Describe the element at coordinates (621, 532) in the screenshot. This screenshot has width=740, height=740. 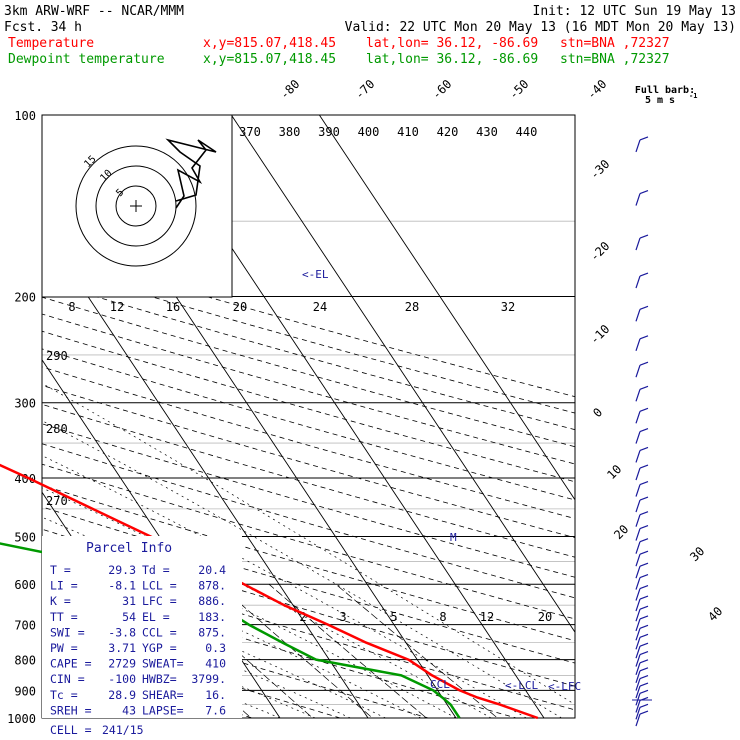
I see `isotherm-label: 20` at that location.